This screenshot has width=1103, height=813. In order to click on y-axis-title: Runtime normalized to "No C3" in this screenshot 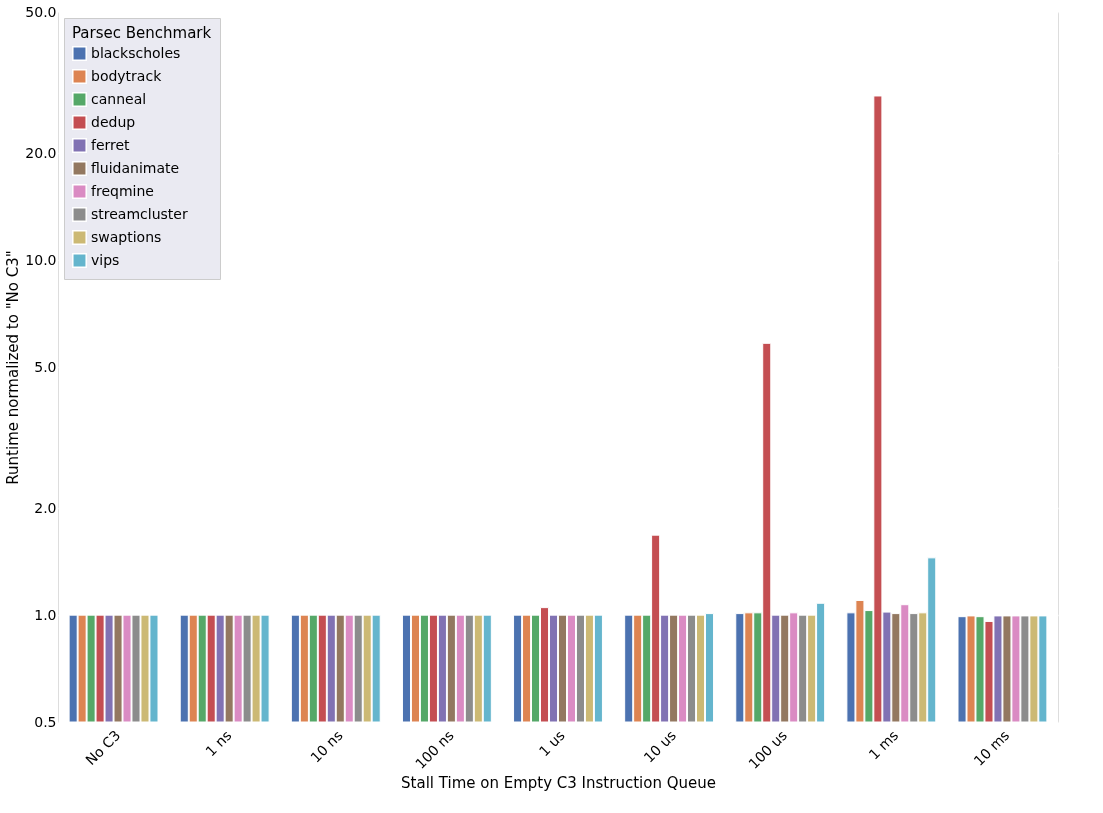, I will do `click(13, 367)`.